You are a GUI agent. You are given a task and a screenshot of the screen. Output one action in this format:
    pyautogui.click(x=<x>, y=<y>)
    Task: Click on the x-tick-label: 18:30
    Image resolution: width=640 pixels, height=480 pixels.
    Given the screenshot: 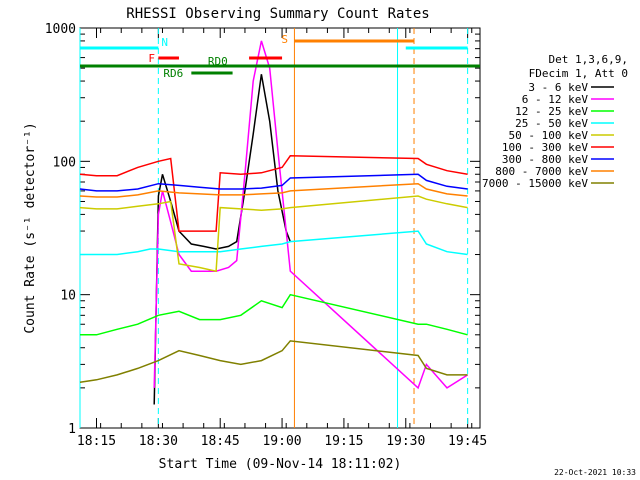 What is the action you would take?
    pyautogui.click(x=158, y=441)
    